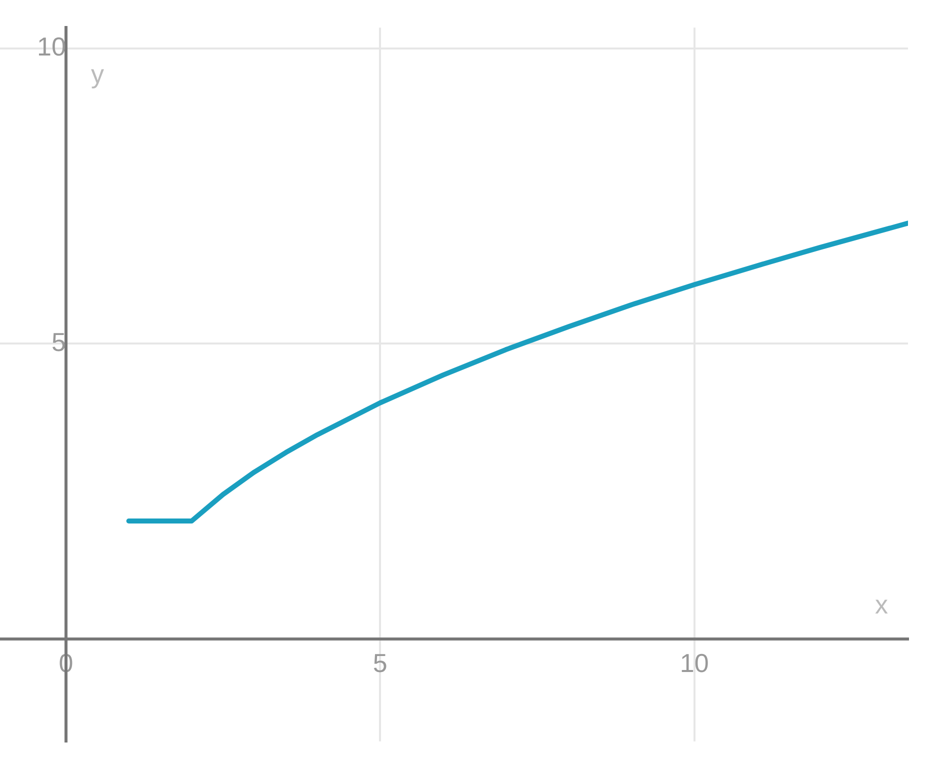 The width and height of the screenshot is (941, 769). I want to click on x-tick-label: 5, so click(380, 663).